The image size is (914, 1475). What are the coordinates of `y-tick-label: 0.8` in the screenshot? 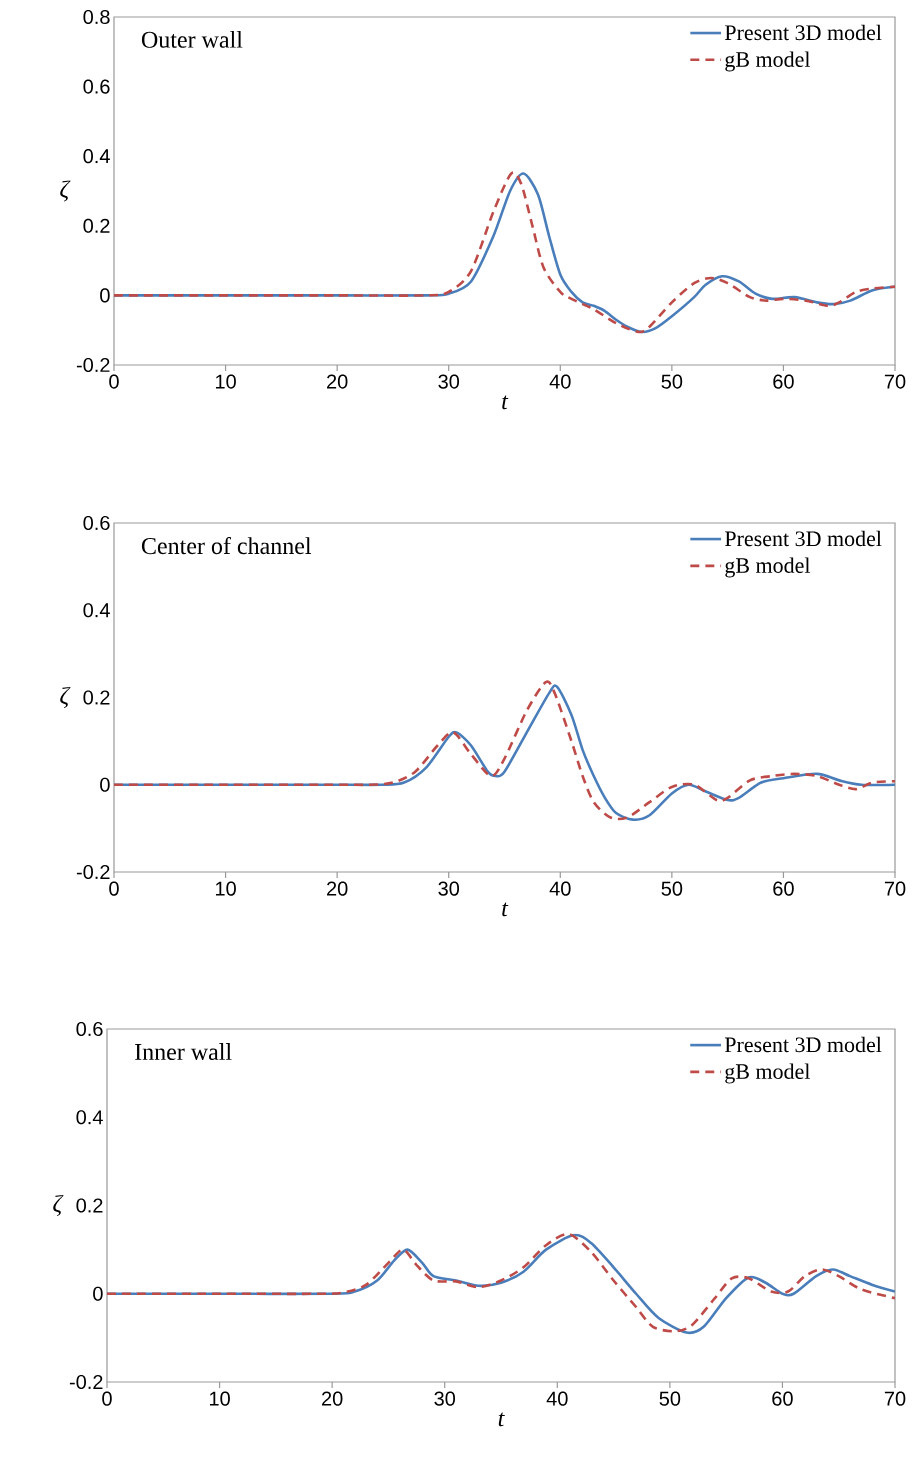 It's located at (96, 17).